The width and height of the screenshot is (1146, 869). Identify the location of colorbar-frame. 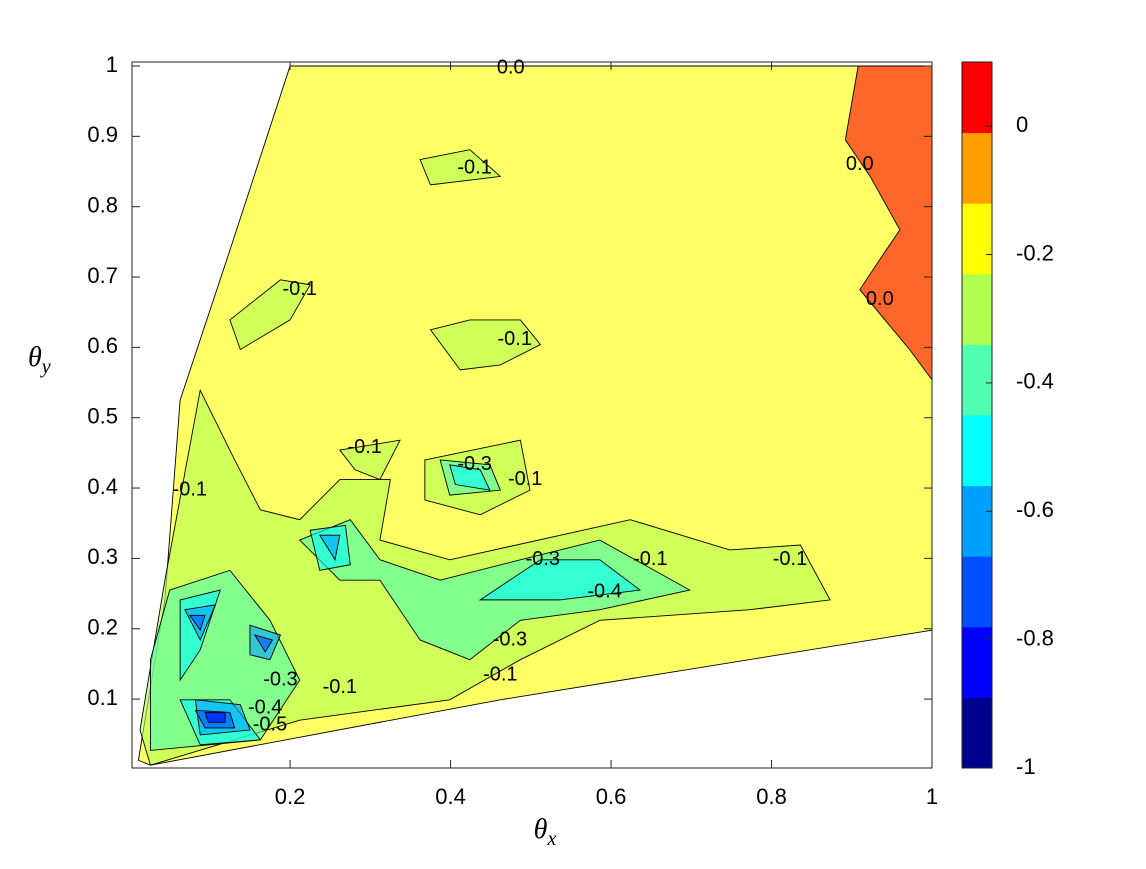
(977, 415).